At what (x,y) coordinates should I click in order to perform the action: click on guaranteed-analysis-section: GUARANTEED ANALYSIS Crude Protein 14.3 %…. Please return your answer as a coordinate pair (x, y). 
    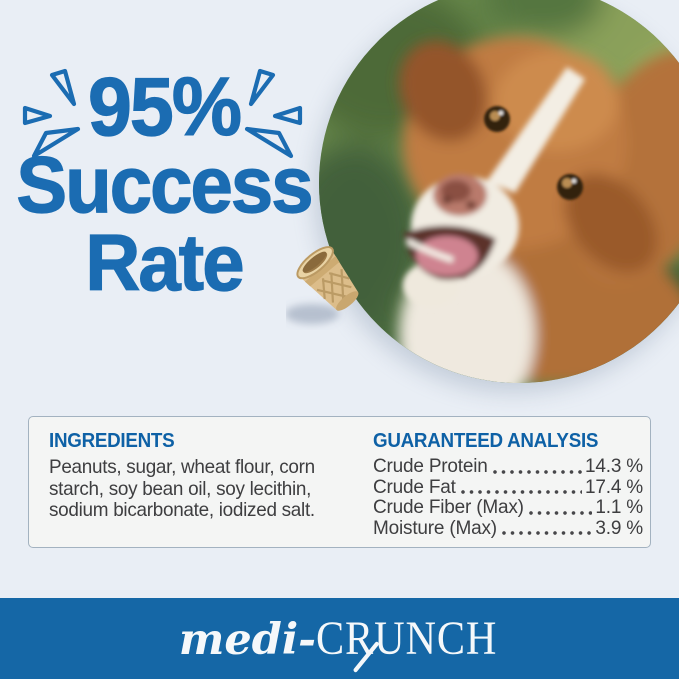
    Looking at the image, I should click on (508, 488).